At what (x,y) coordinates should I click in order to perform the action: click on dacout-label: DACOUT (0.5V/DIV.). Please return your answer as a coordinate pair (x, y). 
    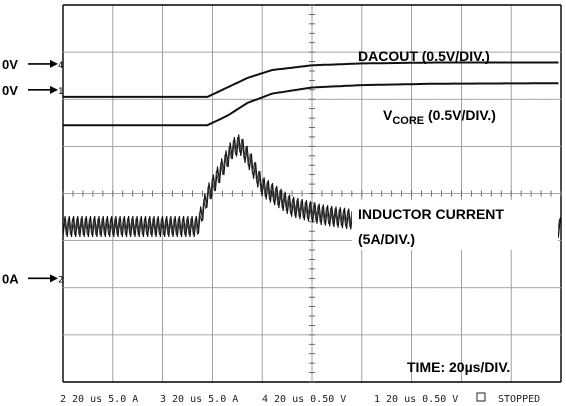
    Looking at the image, I should click on (424, 56).